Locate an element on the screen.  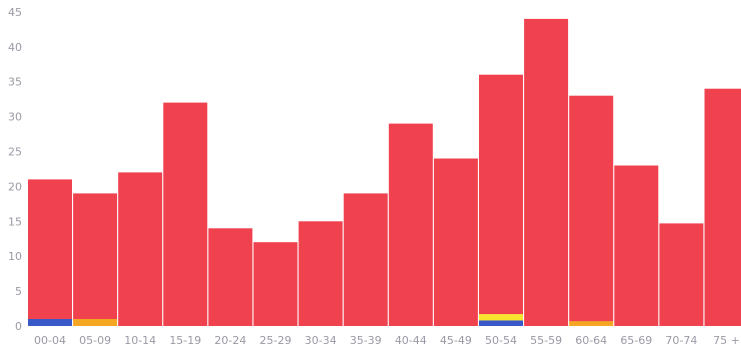
y-tick-label: 10 is located at coordinates (15, 256).